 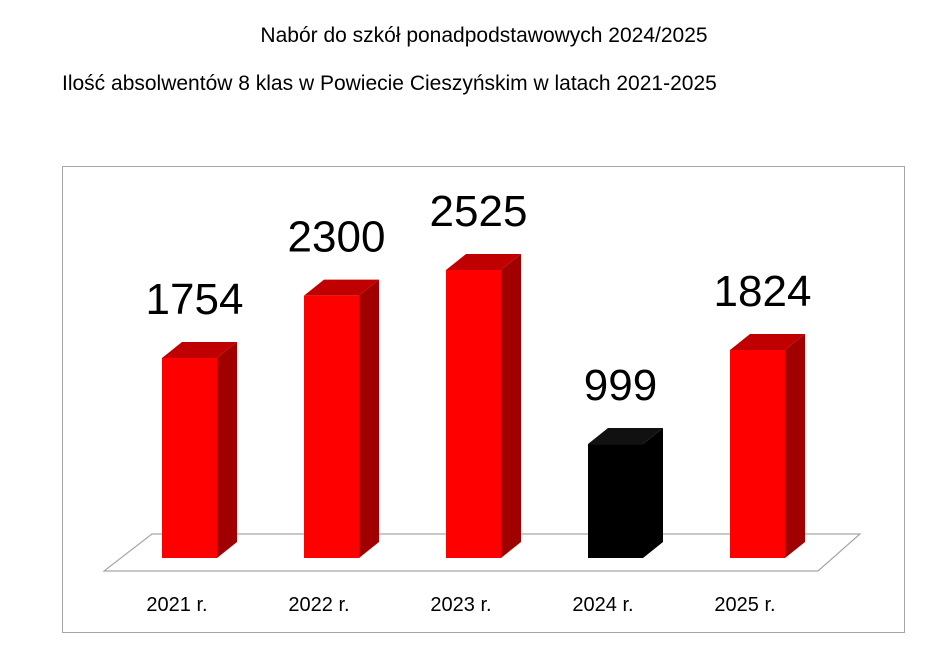 What do you see at coordinates (602, 605) in the screenshot?
I see `x-tick-label: 2024 r.` at bounding box center [602, 605].